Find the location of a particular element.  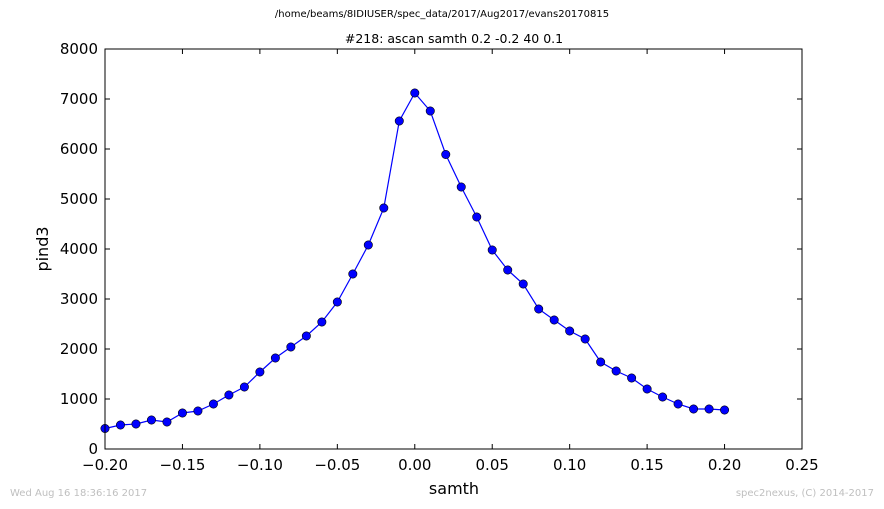

x-tick-label: −0.15 is located at coordinates (182, 465).